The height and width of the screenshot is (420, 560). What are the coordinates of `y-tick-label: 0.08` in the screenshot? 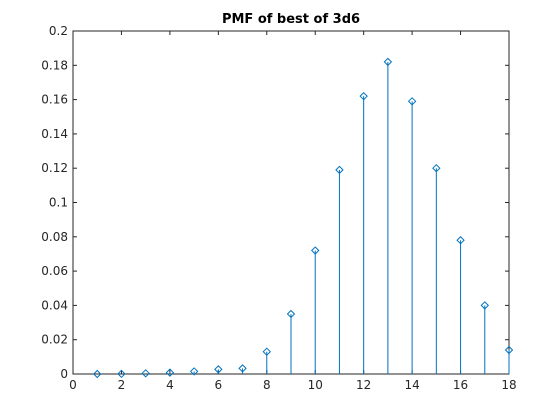 It's located at (54, 237).